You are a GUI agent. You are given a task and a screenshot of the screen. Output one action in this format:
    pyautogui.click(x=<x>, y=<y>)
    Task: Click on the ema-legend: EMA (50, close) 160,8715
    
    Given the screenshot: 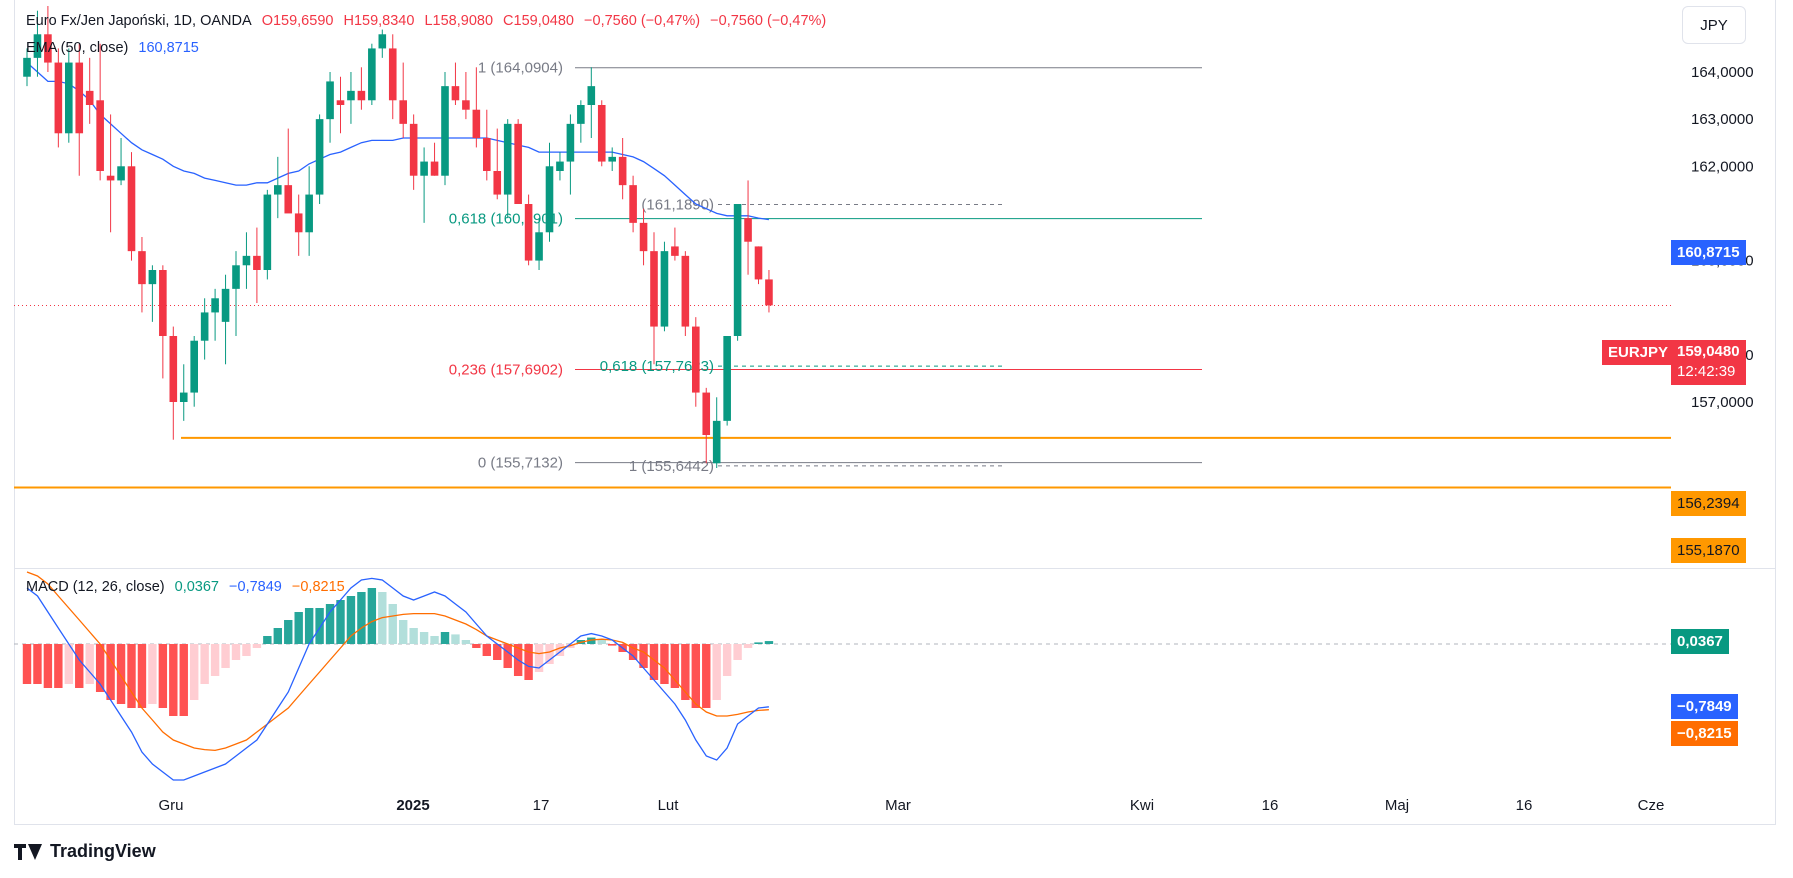 What is the action you would take?
    pyautogui.click(x=115, y=48)
    